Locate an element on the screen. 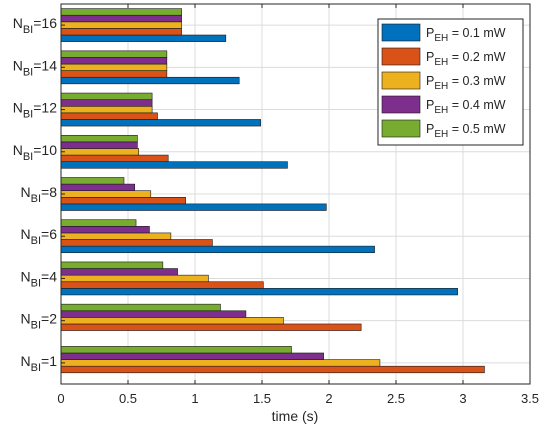 The image size is (550, 436). y-category-label: NBI=14 is located at coordinates (35, 67).